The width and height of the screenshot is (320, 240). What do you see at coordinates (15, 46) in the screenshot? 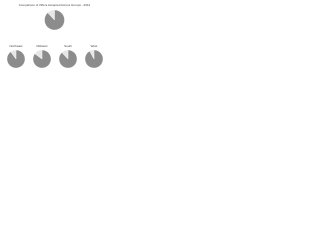
I see `chart-title: Northeast` at bounding box center [15, 46].